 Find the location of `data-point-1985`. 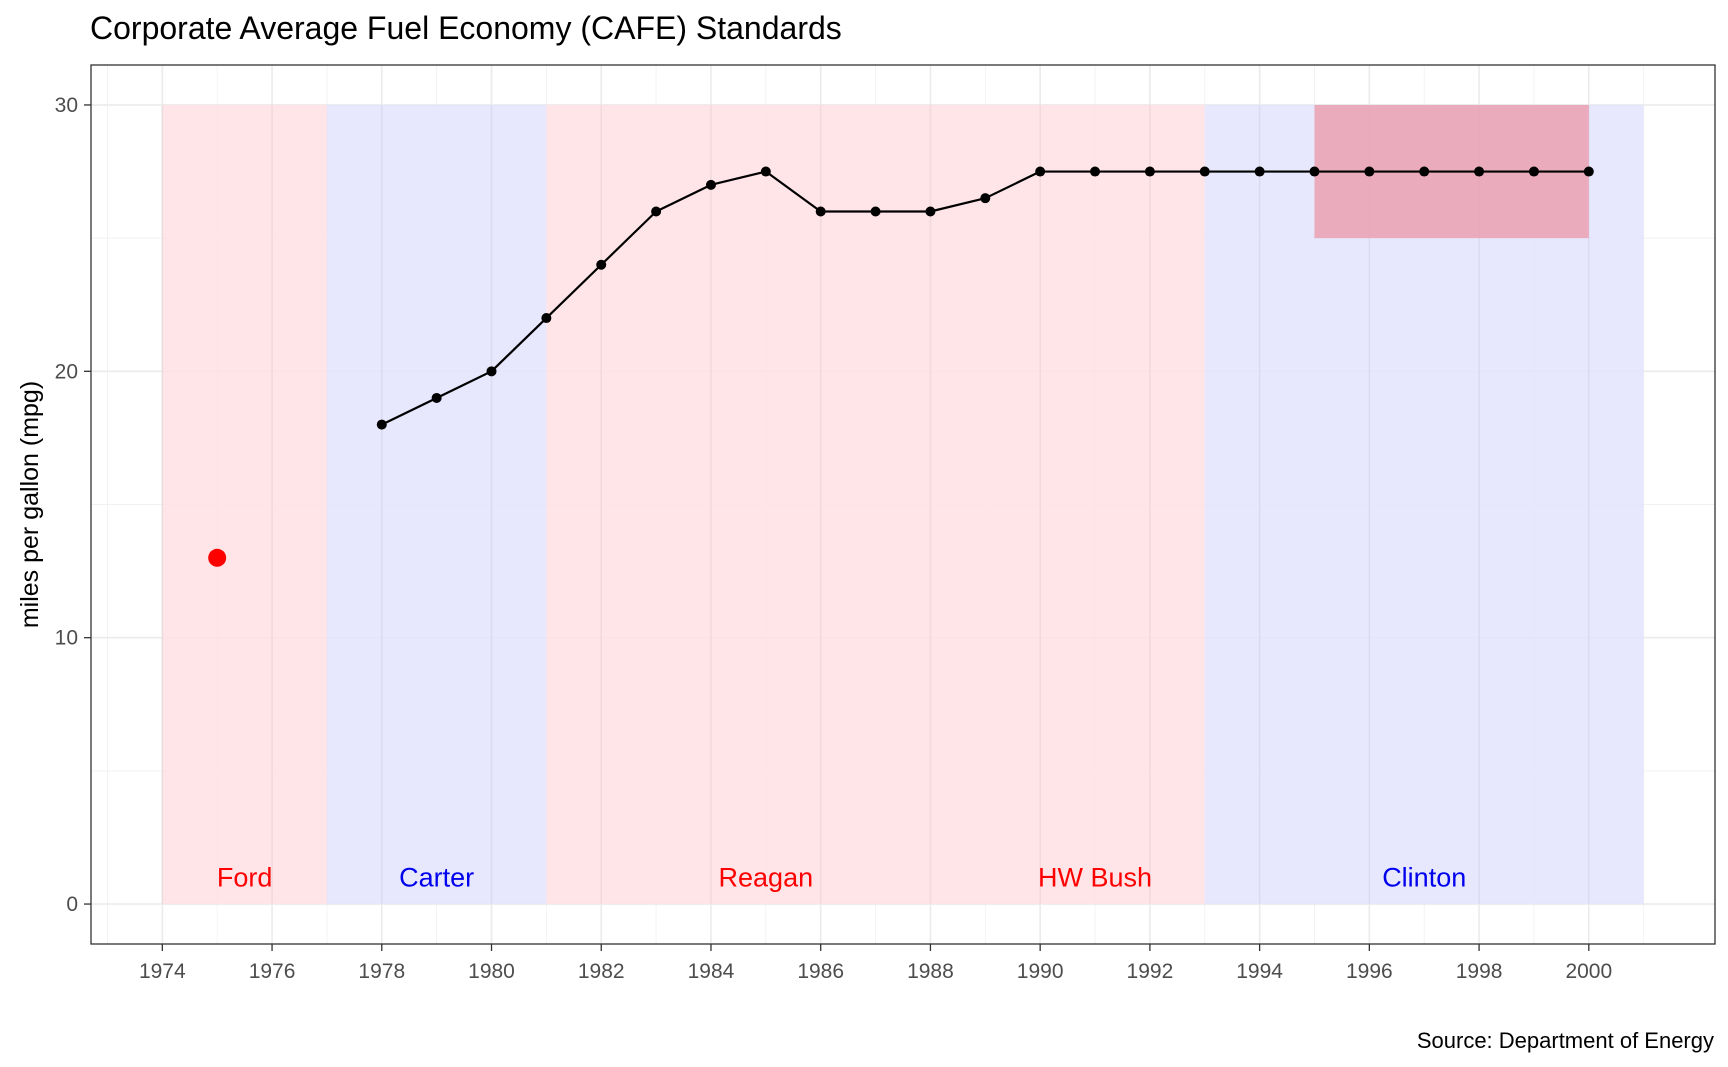

data-point-1985 is located at coordinates (765, 171).